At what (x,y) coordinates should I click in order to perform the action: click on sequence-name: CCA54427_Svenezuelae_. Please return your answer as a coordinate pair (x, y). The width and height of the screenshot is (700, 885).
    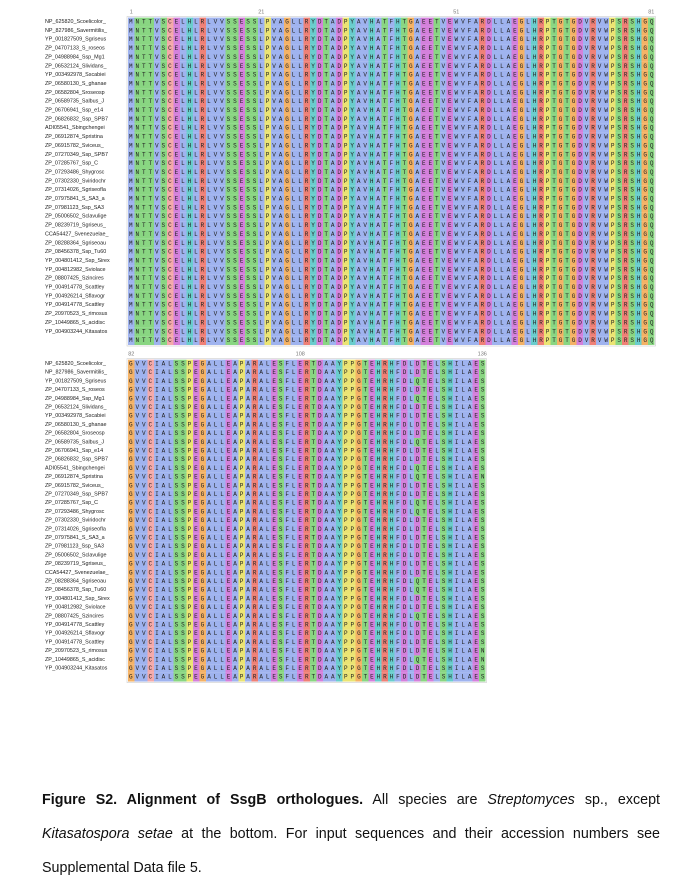
    Looking at the image, I should click on (77, 573).